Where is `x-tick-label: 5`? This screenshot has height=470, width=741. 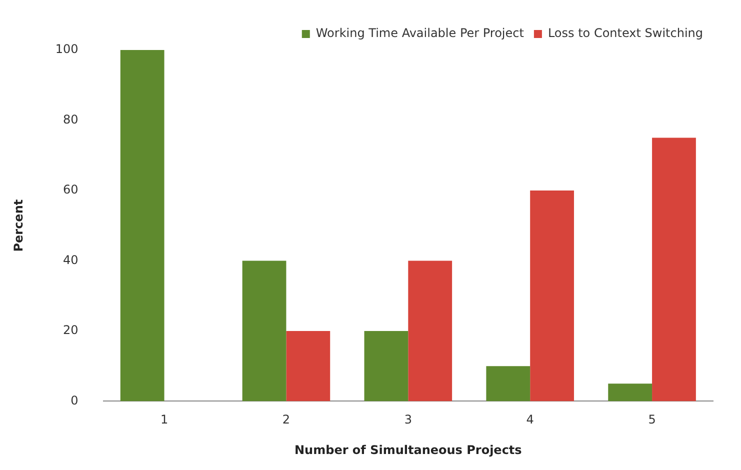 x-tick-label: 5 is located at coordinates (652, 419).